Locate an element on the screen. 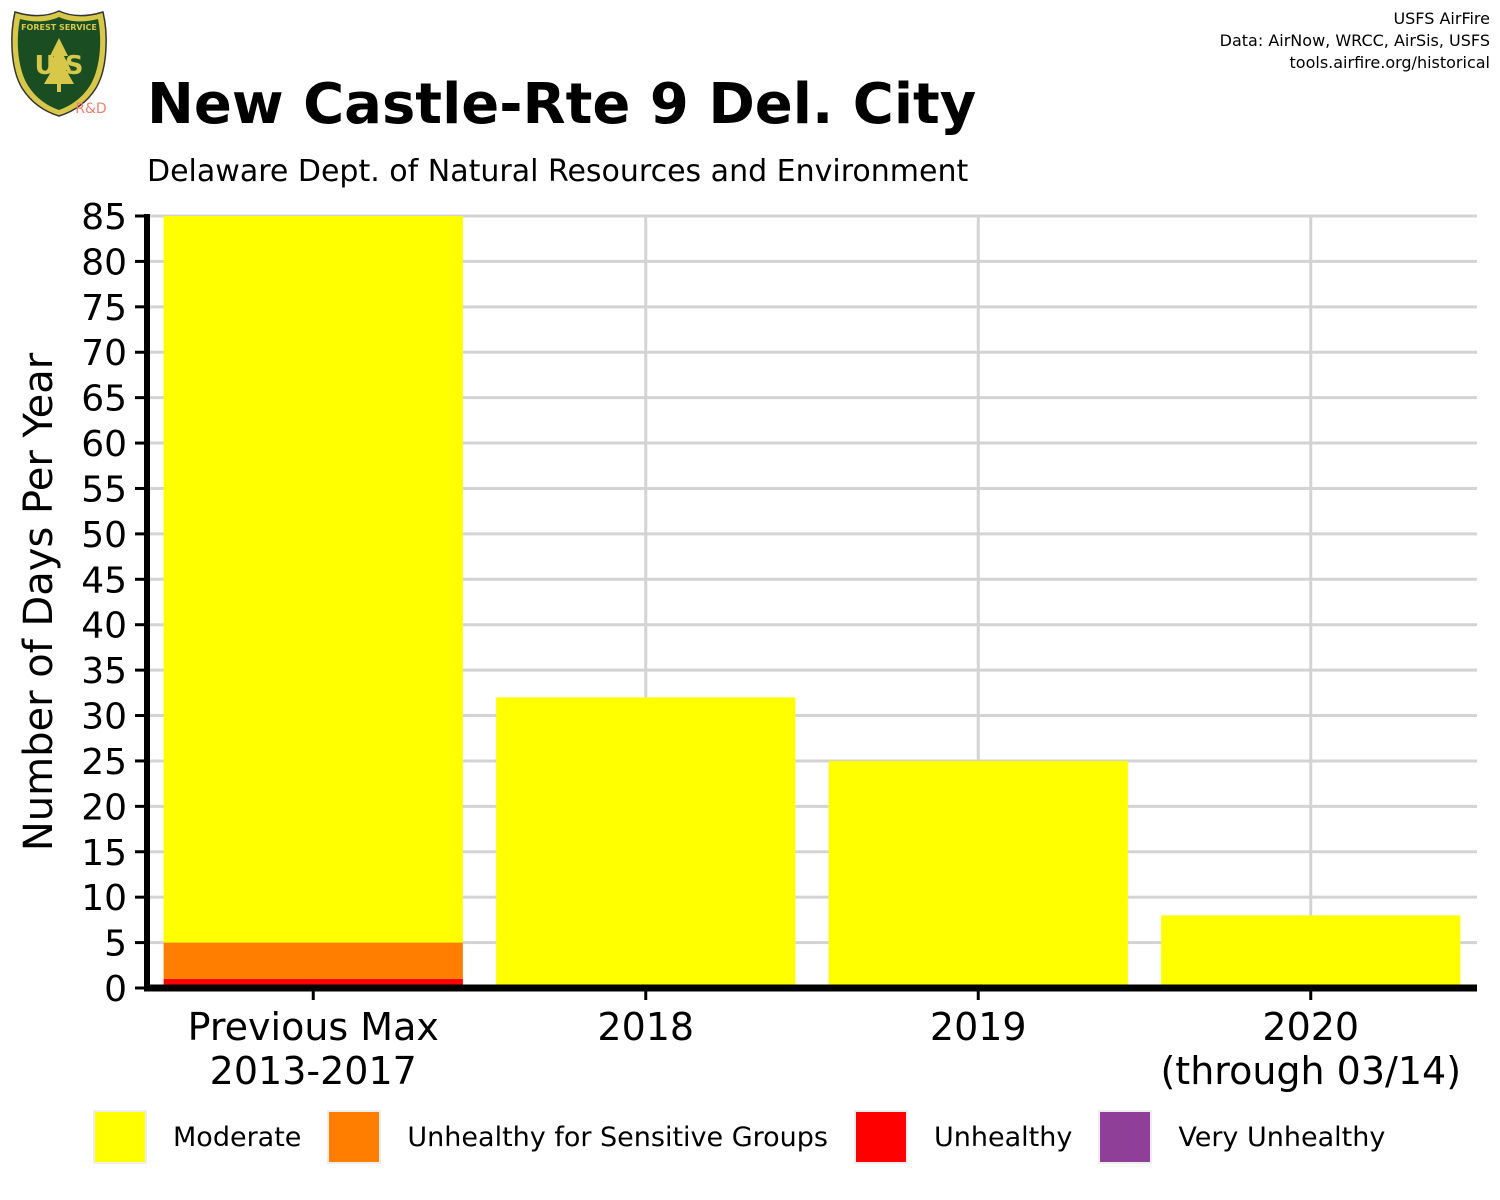  x-tick-label: 2020 is located at coordinates (1310, 1027).